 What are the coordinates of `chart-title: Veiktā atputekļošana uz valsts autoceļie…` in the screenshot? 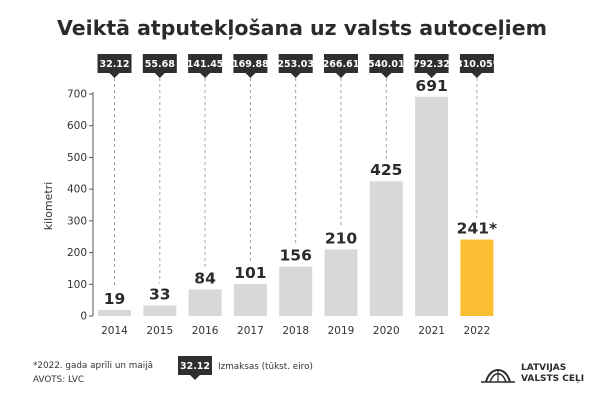 It's located at (302, 28).